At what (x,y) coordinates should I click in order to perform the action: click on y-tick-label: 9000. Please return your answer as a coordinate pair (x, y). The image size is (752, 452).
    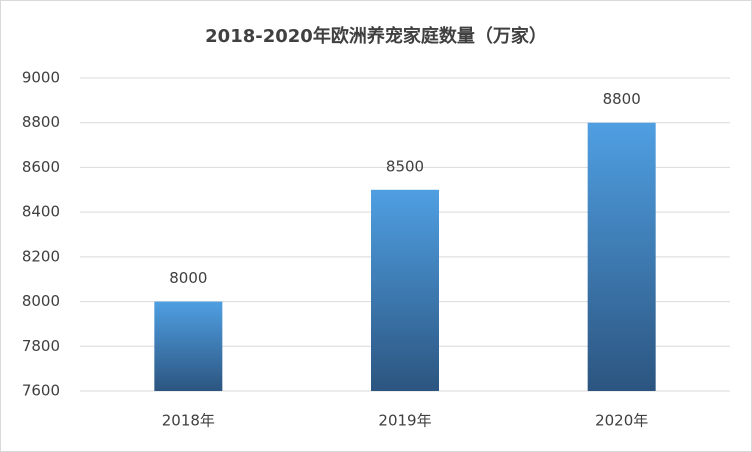
    Looking at the image, I should click on (41, 78).